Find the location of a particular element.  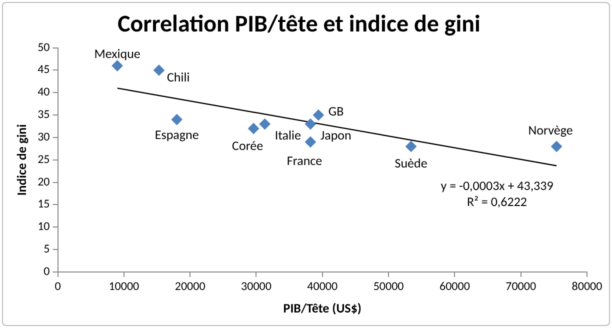

annotation: y = -0,0003x + 43,339 is located at coordinates (497, 186).